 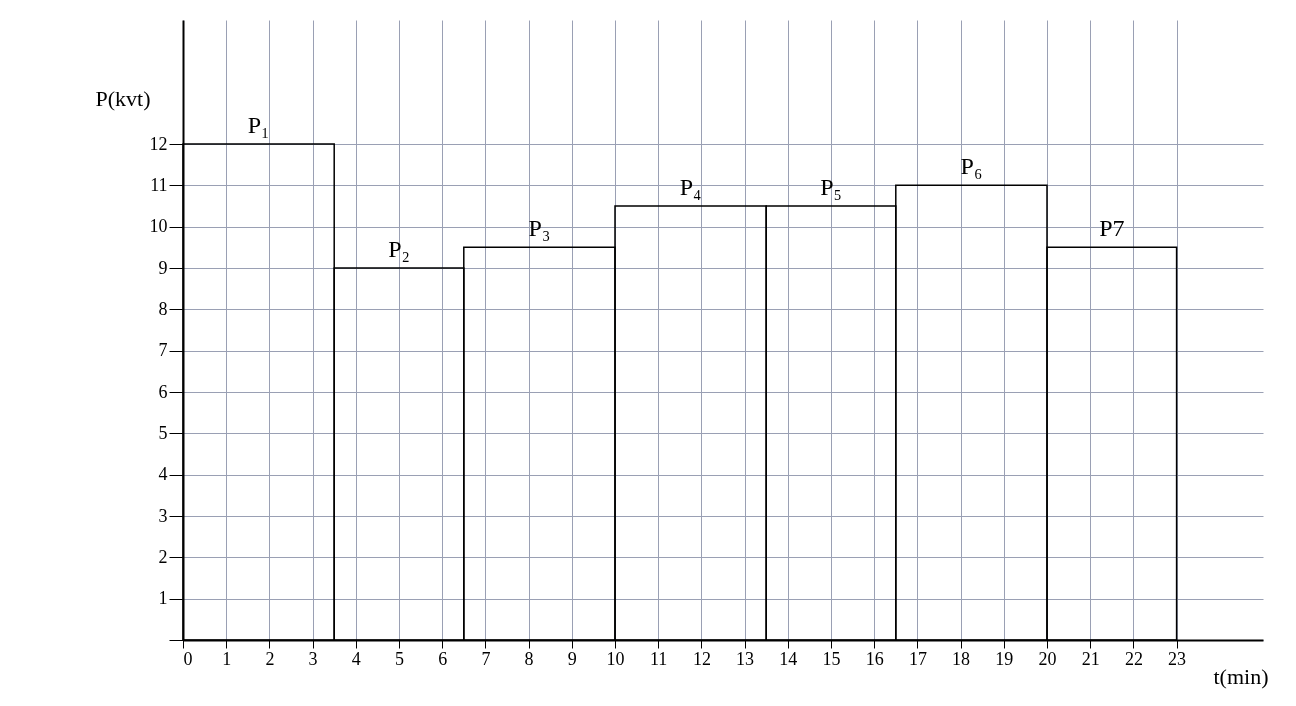 What do you see at coordinates (831, 187) in the screenshot?
I see `annotation: P₅` at bounding box center [831, 187].